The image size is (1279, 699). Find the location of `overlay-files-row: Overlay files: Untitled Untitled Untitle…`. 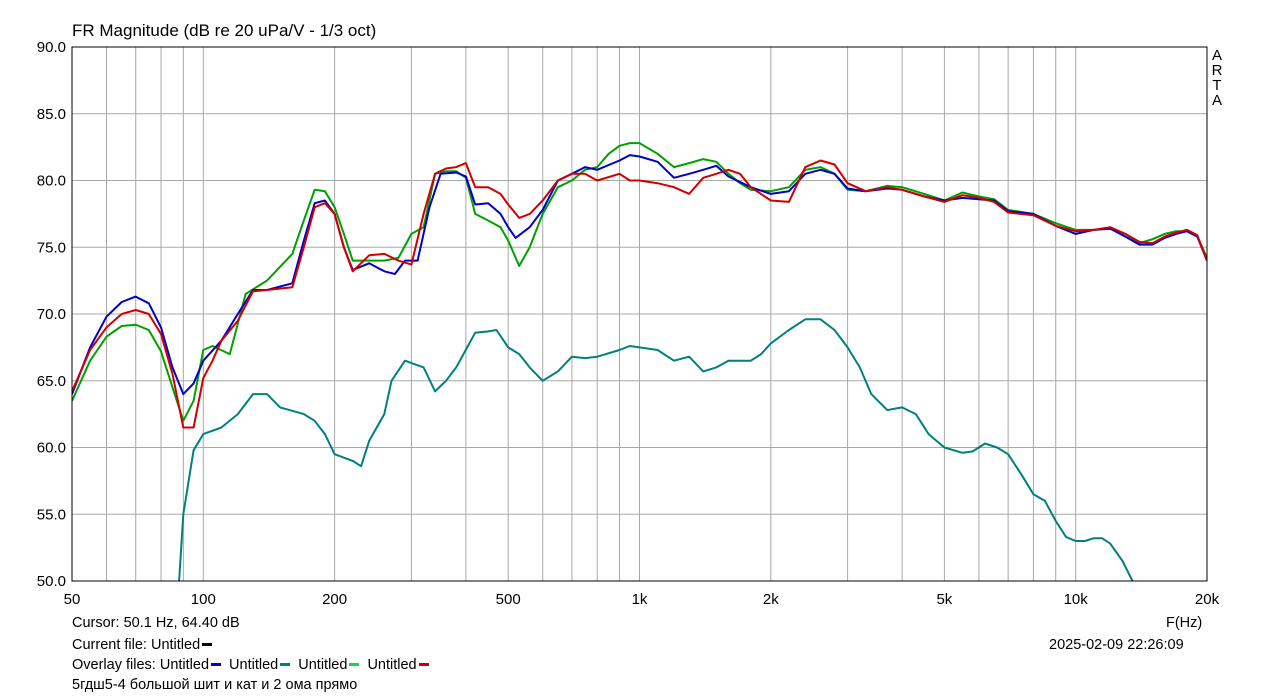

overlay-files-row: Overlay files: Untitled Untitled Untitle… is located at coordinates (252, 665).